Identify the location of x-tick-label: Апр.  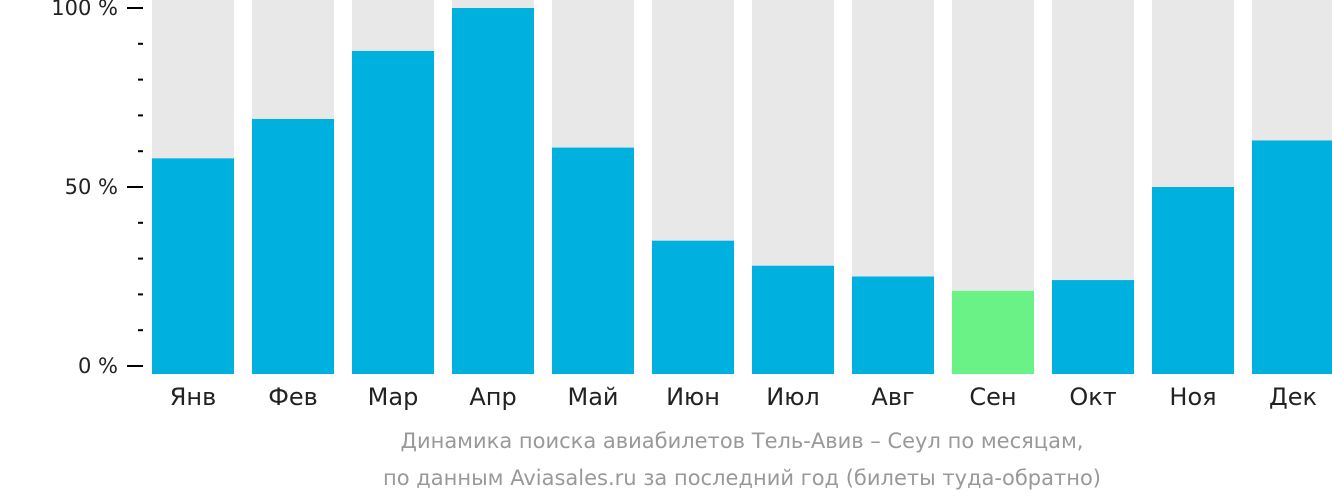
(492, 397).